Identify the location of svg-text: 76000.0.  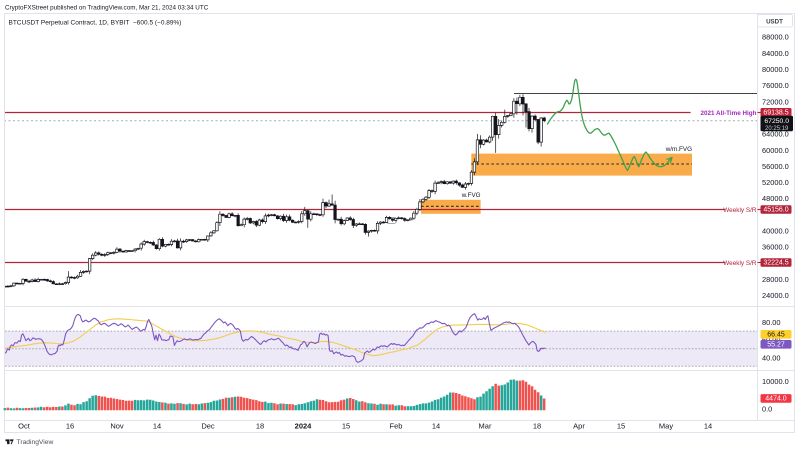
(775, 85).